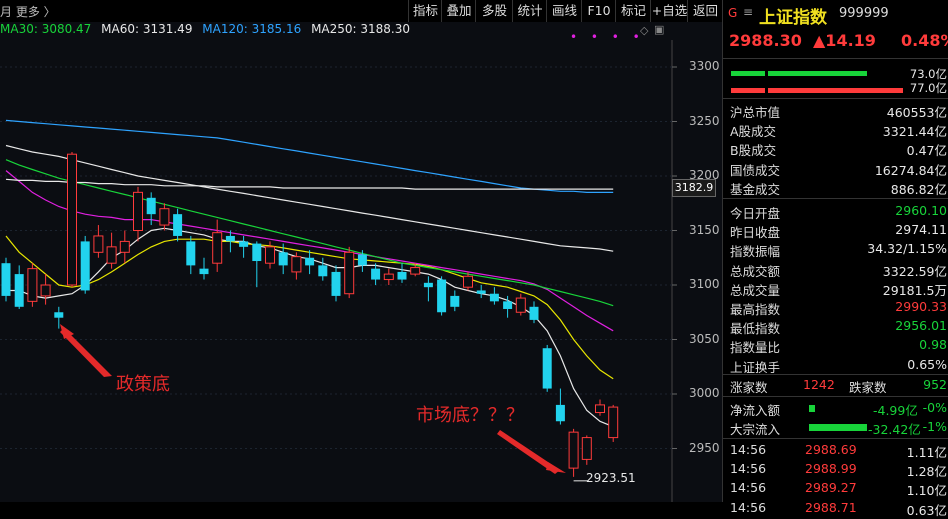  Describe the element at coordinates (914, 271) in the screenshot. I see `index-stat-value: 3322.59亿` at that location.